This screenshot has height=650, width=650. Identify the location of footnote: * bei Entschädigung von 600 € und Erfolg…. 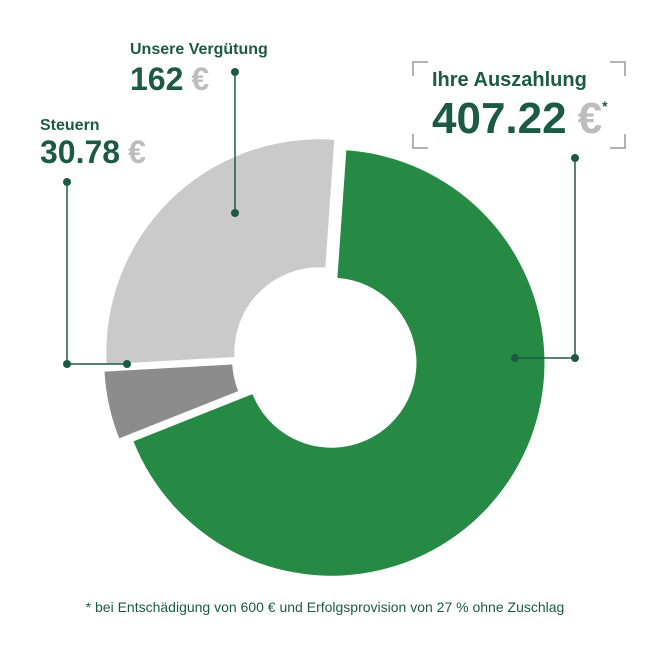
(325, 607).